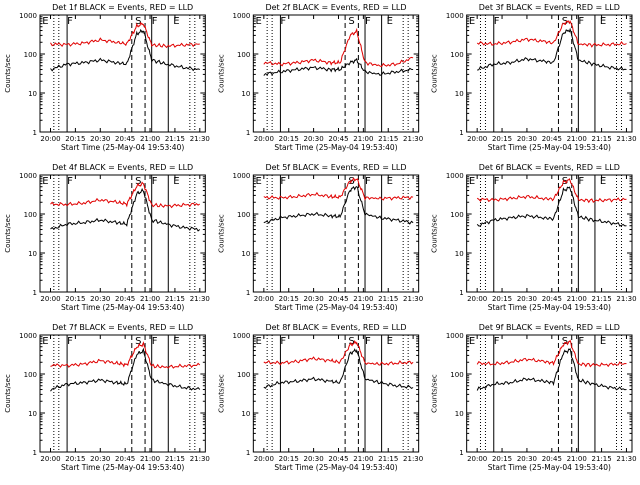 This screenshot has width=640, height=485. I want to click on panel-title: Det 4f BLACK = Events, RED = LLD, so click(122, 167).